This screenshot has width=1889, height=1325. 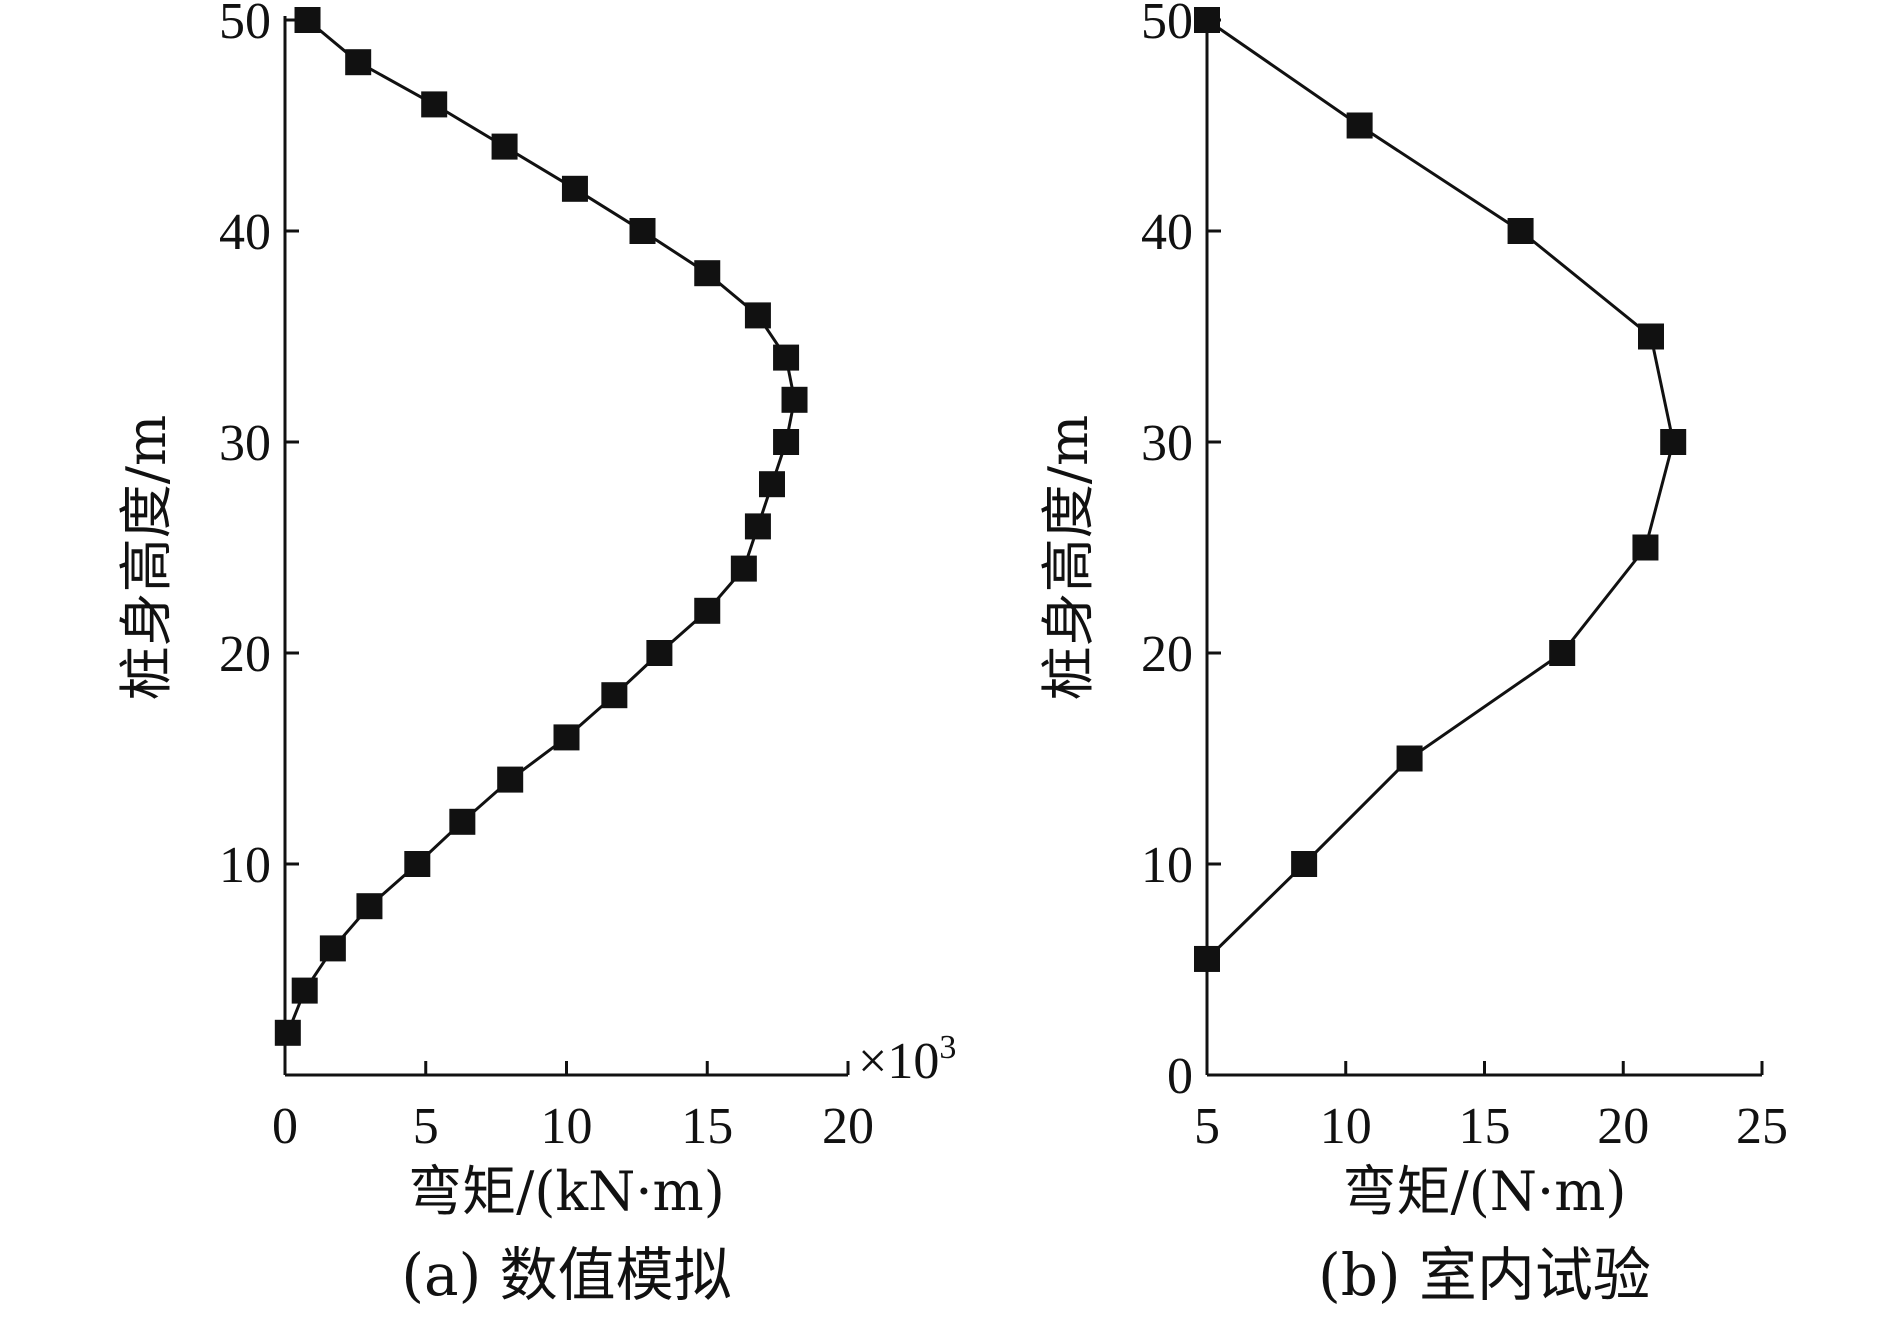 What do you see at coordinates (1180, 1076) in the screenshot?
I see `y-tick-label: 0` at bounding box center [1180, 1076].